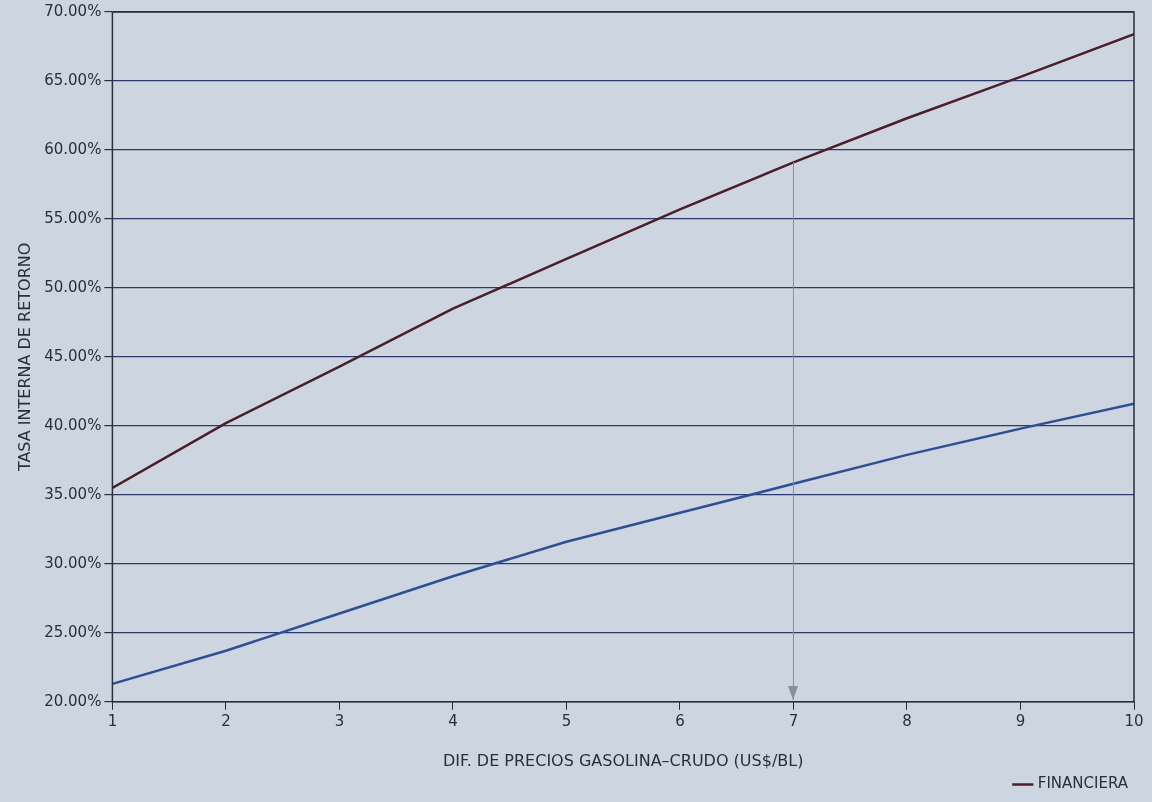 This screenshot has height=802, width=1152. Describe the element at coordinates (73, 631) in the screenshot. I see `y-tick-label: 25.00%` at that location.